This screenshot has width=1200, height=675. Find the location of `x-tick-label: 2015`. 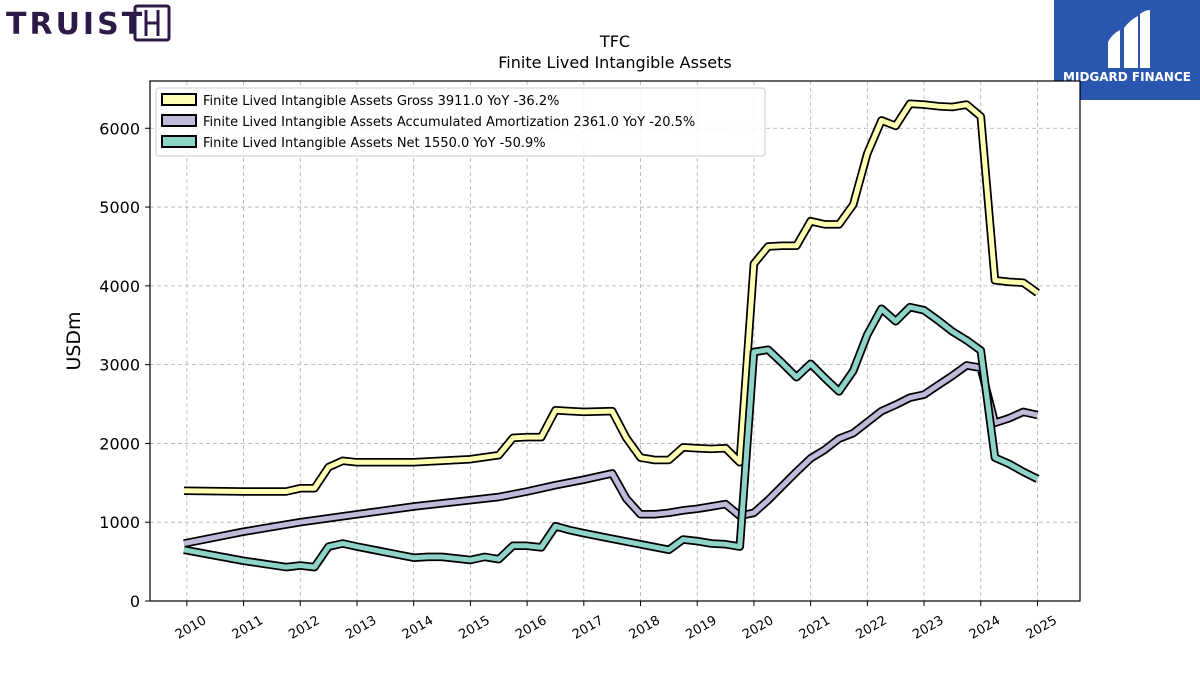

x-tick-label: 2015 is located at coordinates (475, 628).